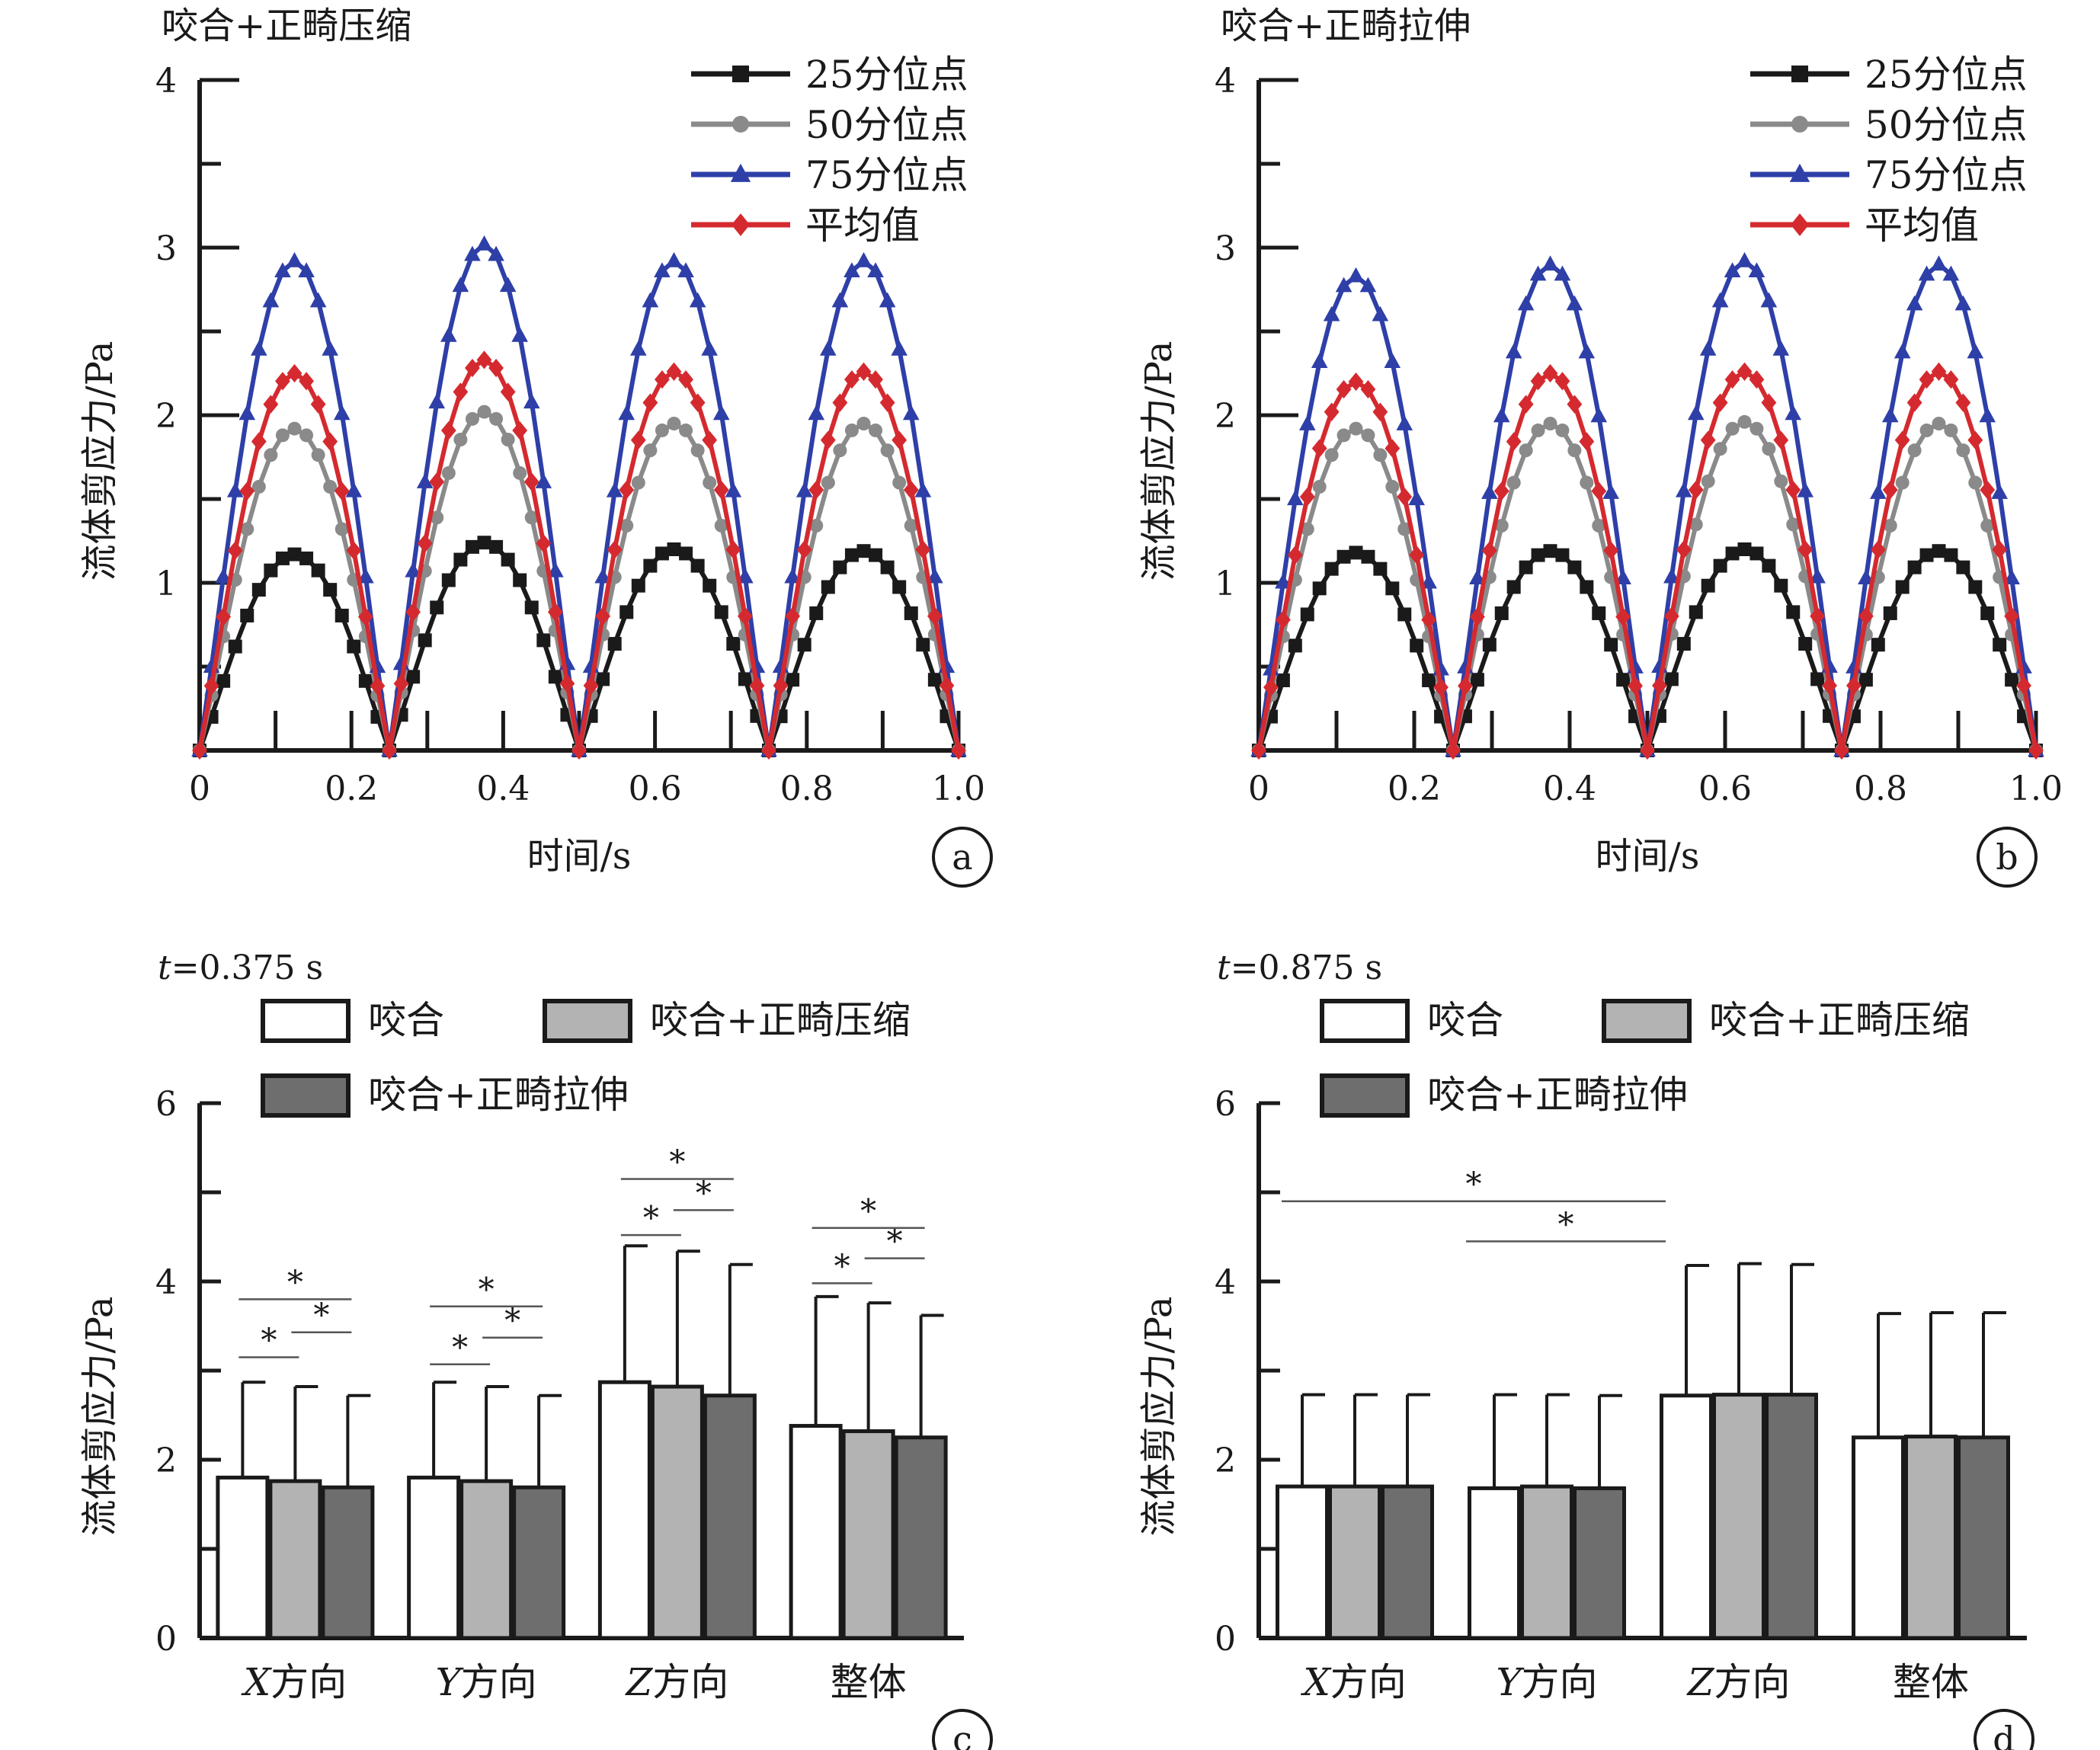  Describe the element at coordinates (1560, 1682) in the screenshot. I see `category-text: 方向` at that location.